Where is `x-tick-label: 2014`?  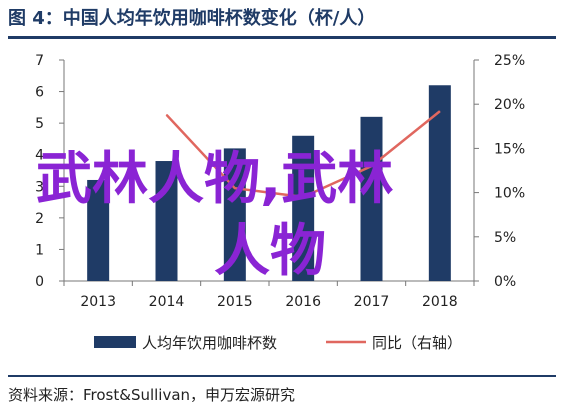 x-tick-label: 2014 is located at coordinates (167, 302).